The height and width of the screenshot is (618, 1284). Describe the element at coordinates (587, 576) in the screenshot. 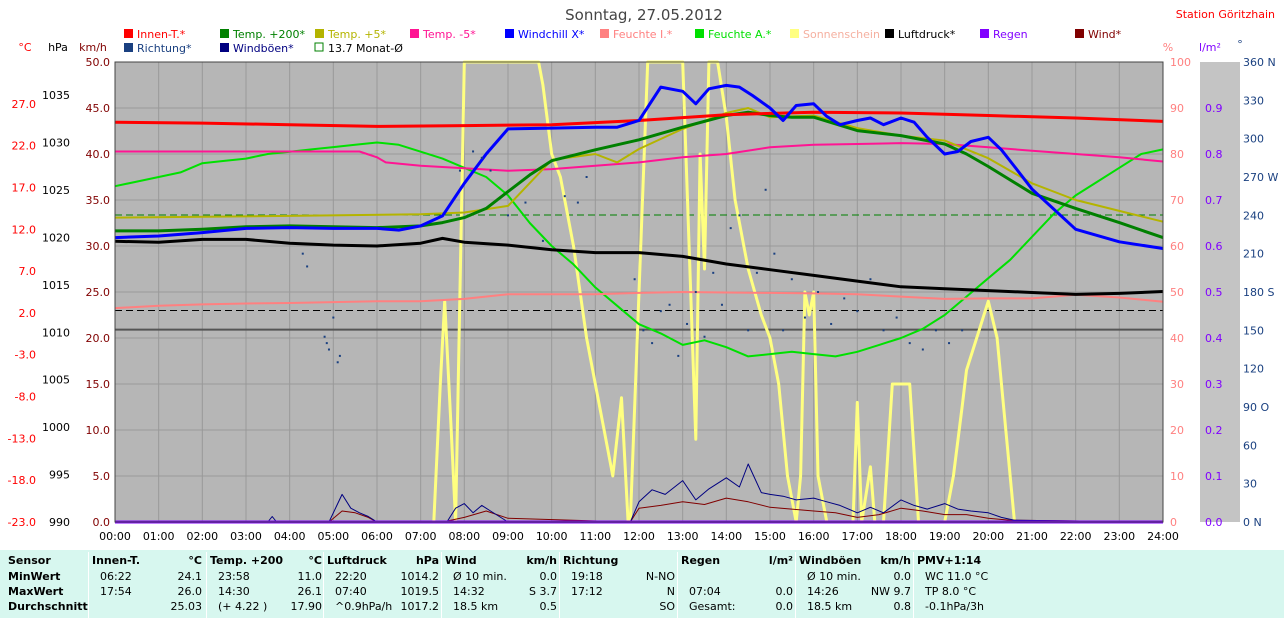

I see `table-cell: 19:18` at that location.